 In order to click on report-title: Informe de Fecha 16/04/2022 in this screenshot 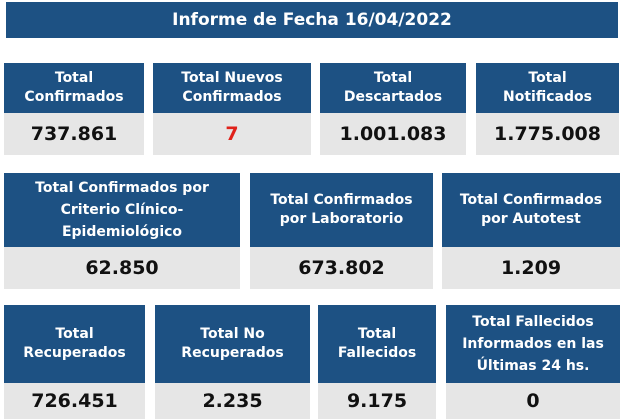, I will do `click(312, 20)`.